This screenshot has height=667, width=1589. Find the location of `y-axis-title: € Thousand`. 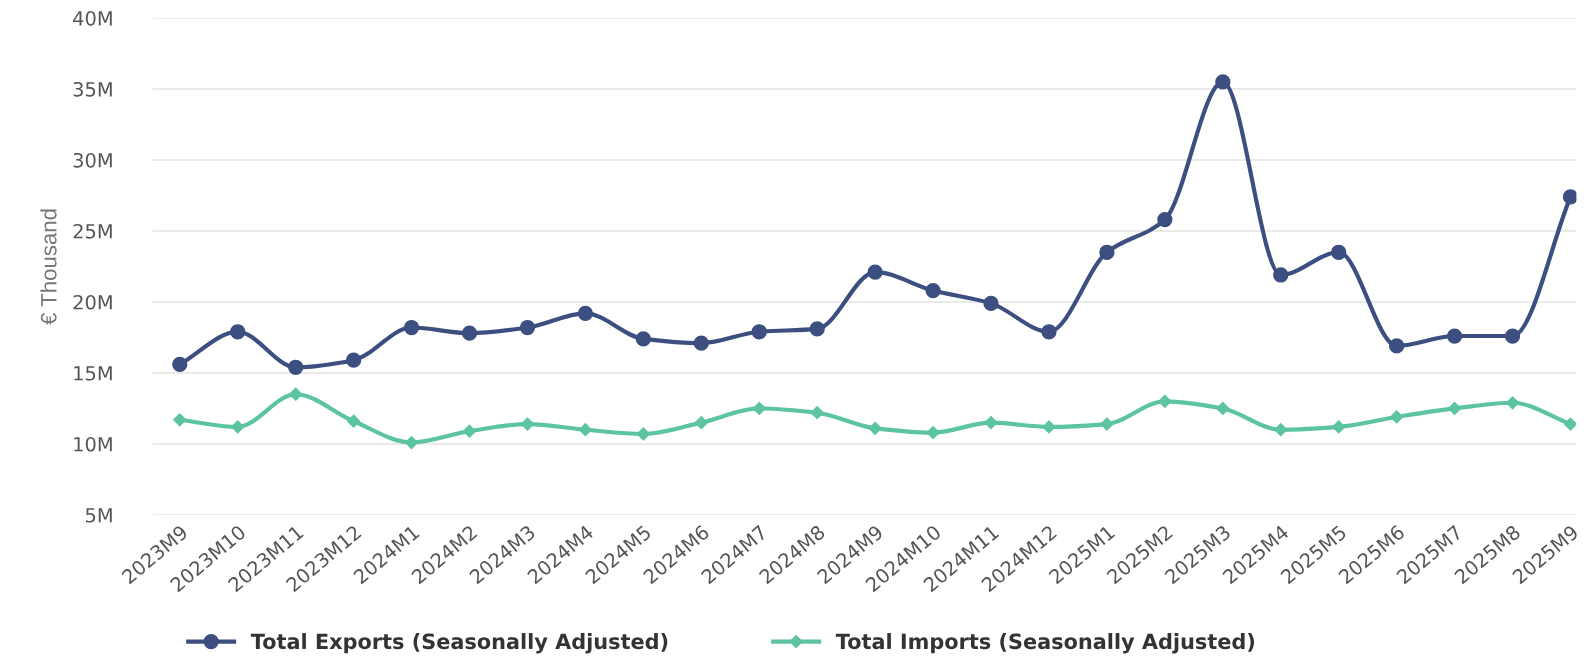

y-axis-title: € Thousand is located at coordinates (48, 267).